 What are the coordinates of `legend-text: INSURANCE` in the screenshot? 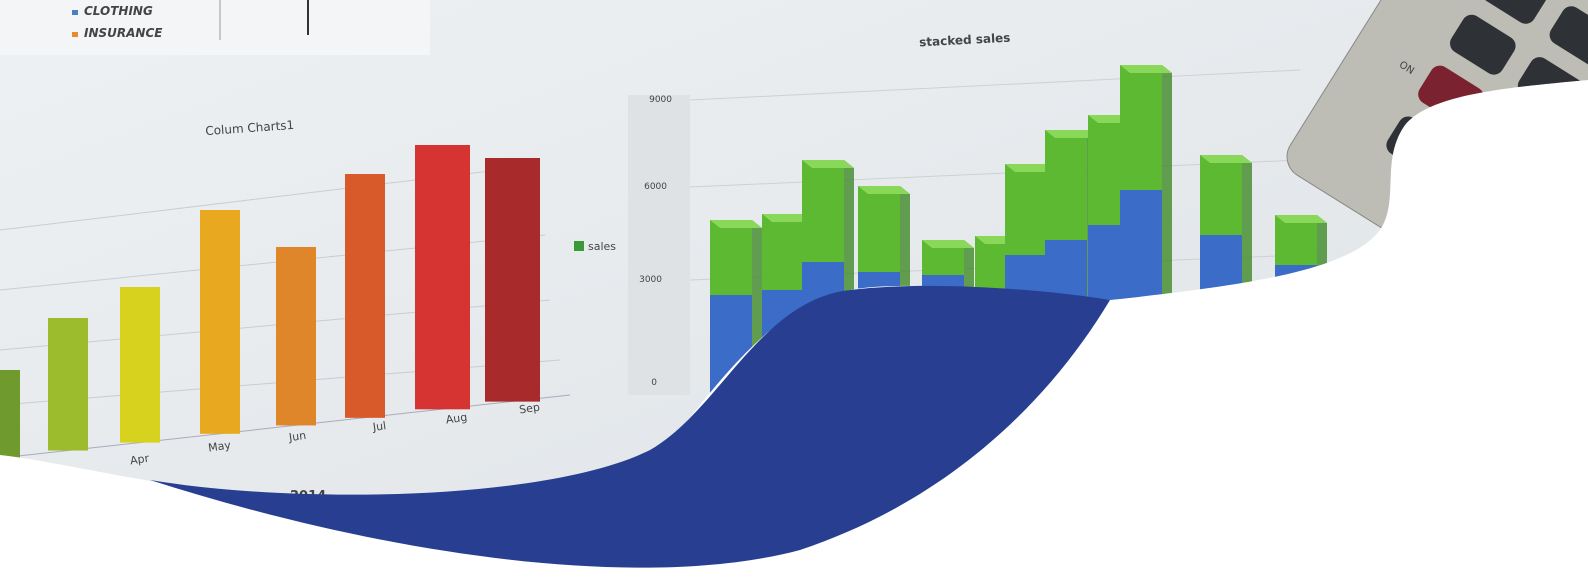 It's located at (123, 33).